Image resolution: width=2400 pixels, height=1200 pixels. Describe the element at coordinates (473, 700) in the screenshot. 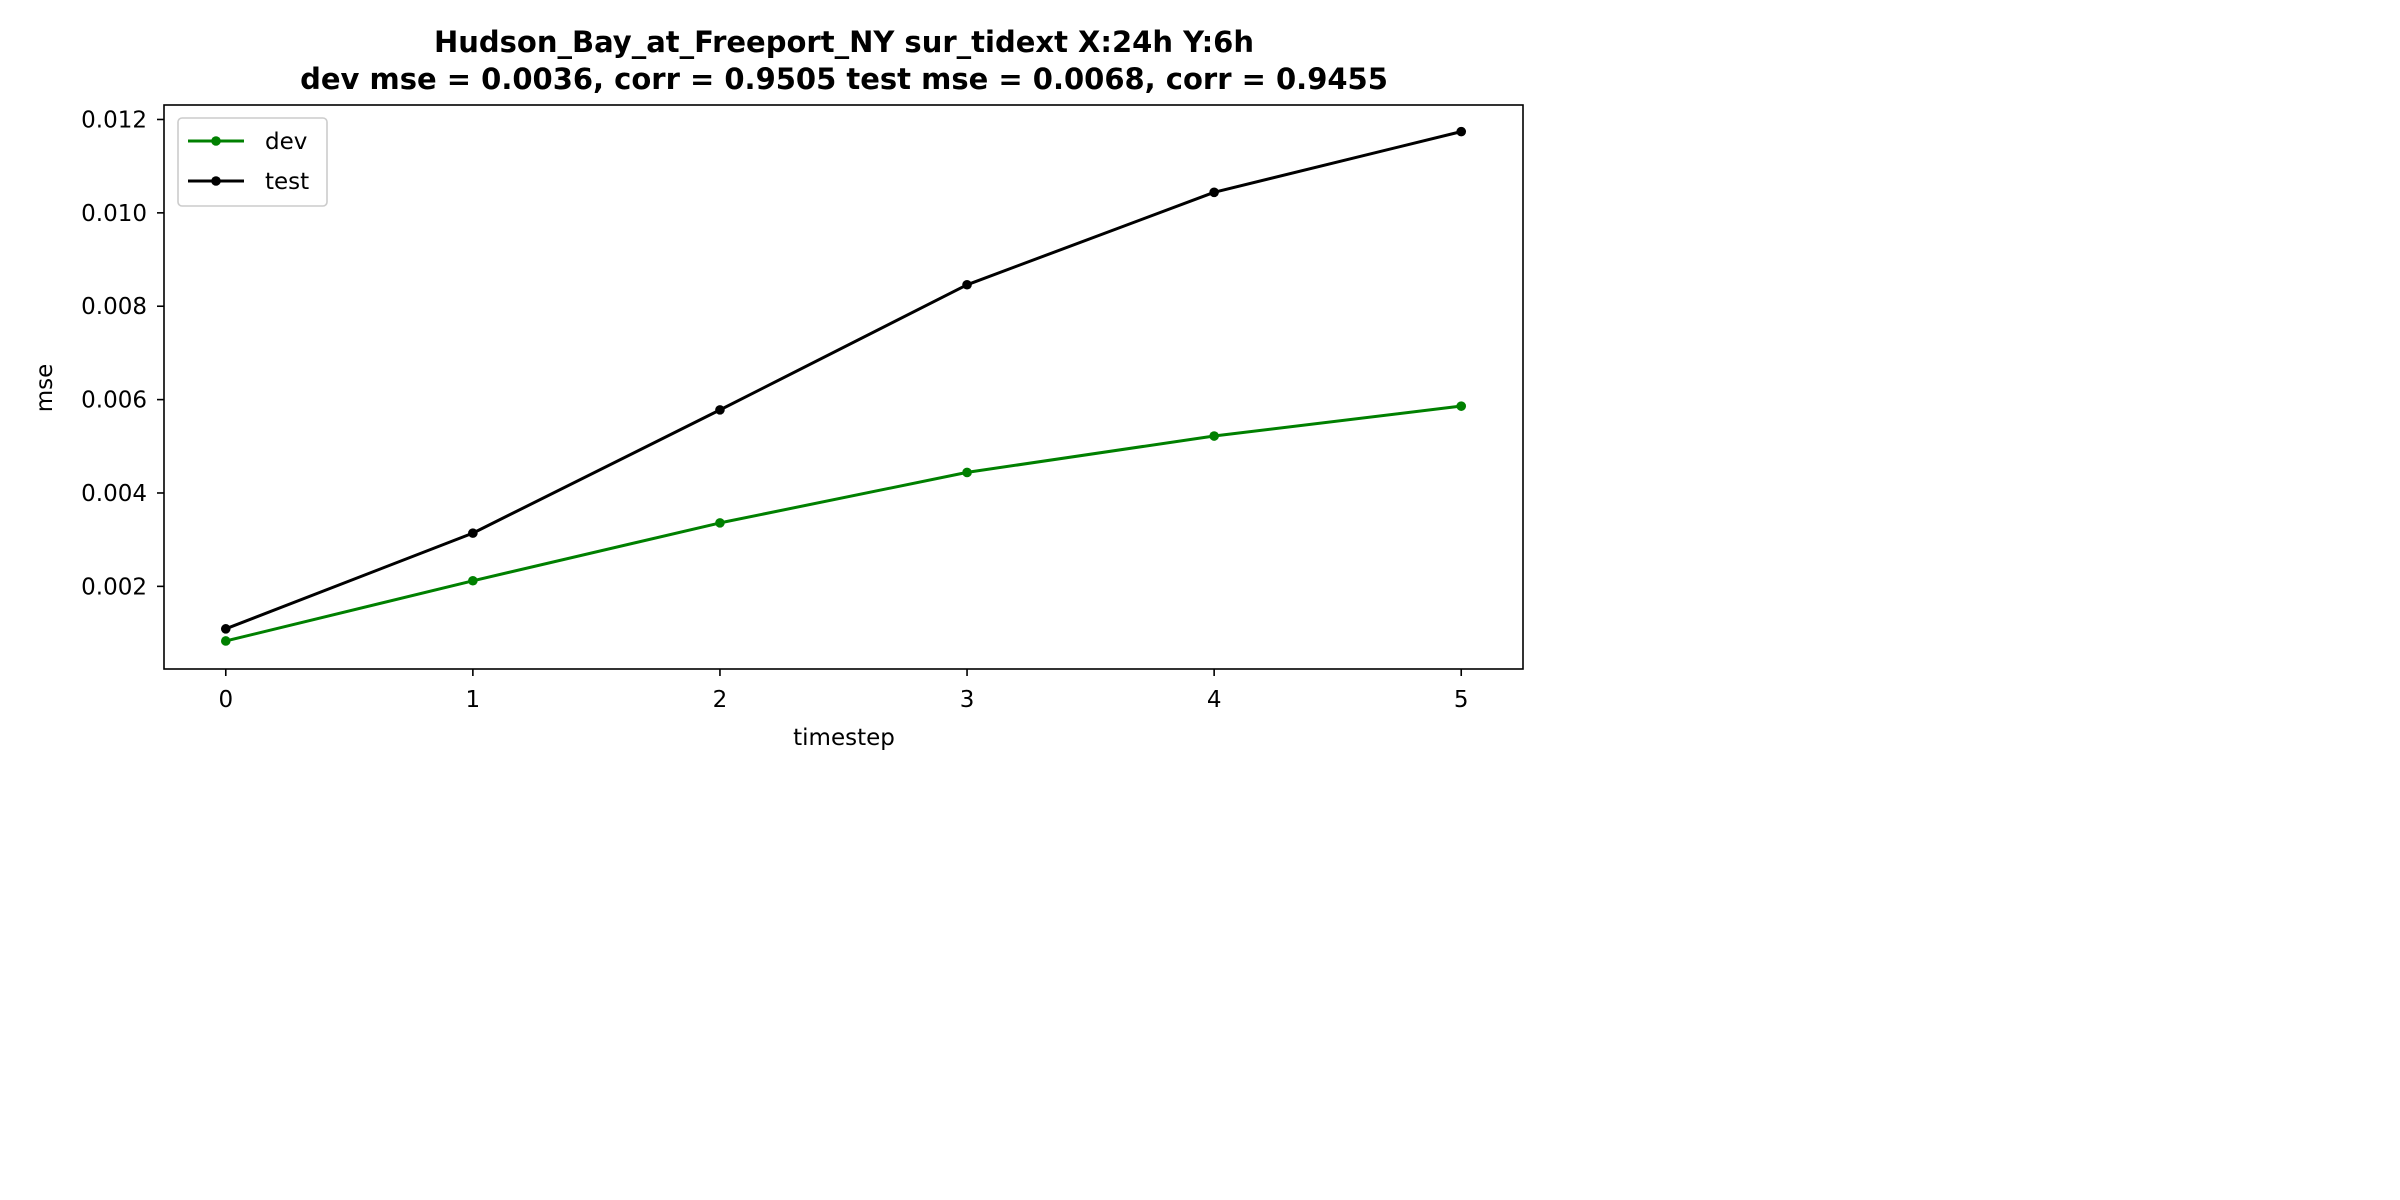

I see `x-tick-label: 1` at that location.